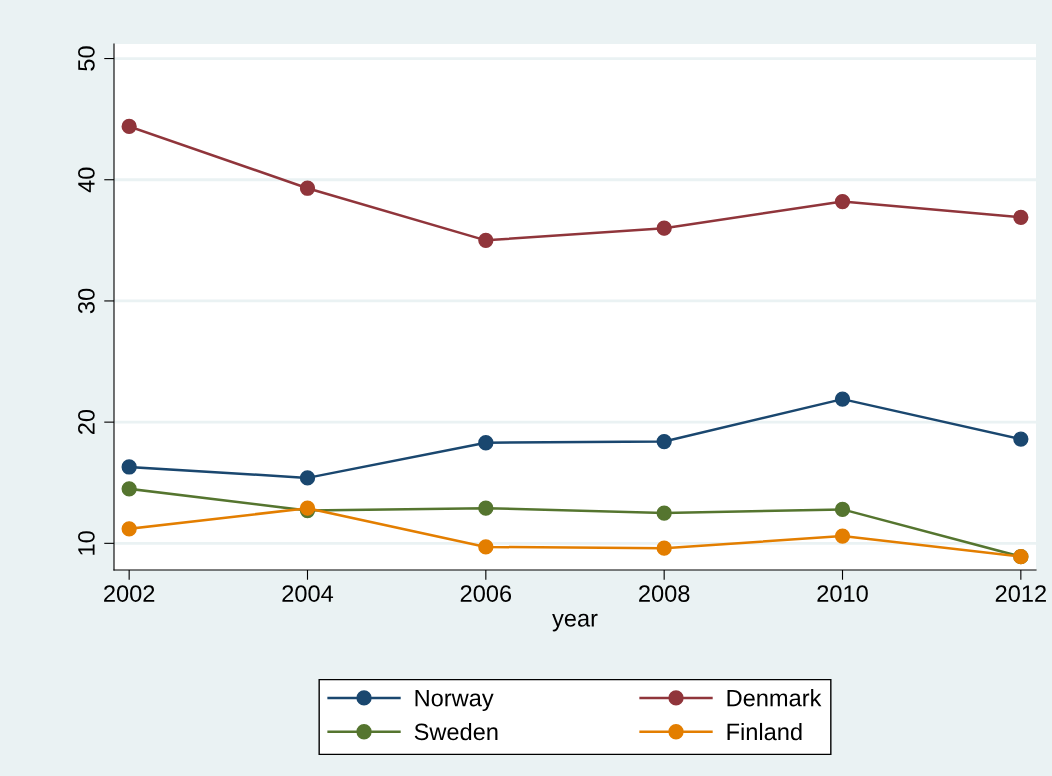 This screenshot has width=1052, height=776. Describe the element at coordinates (129, 593) in the screenshot. I see `x-tick-label: 2002` at that location.